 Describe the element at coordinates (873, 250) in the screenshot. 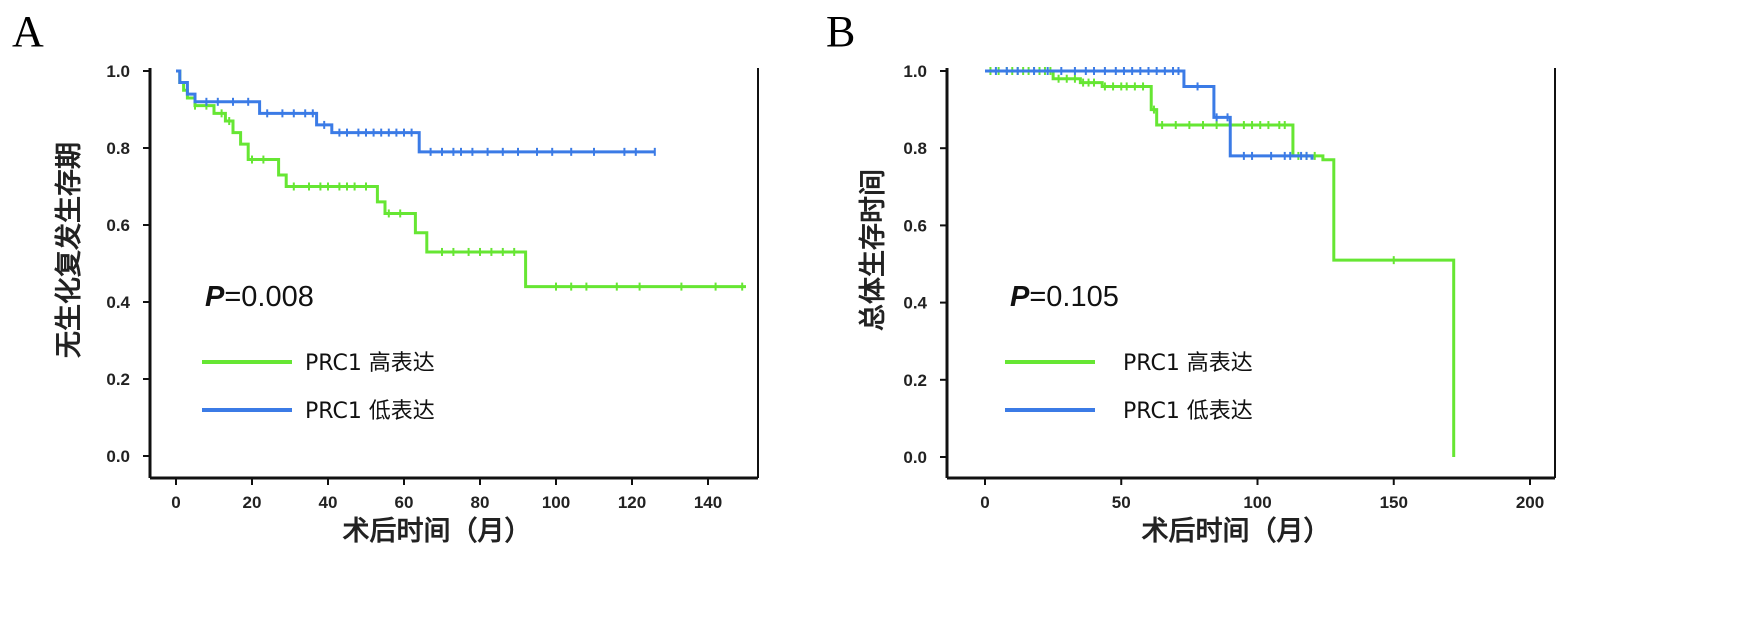

I see `y-axis-label: 总体生存时间` at that location.